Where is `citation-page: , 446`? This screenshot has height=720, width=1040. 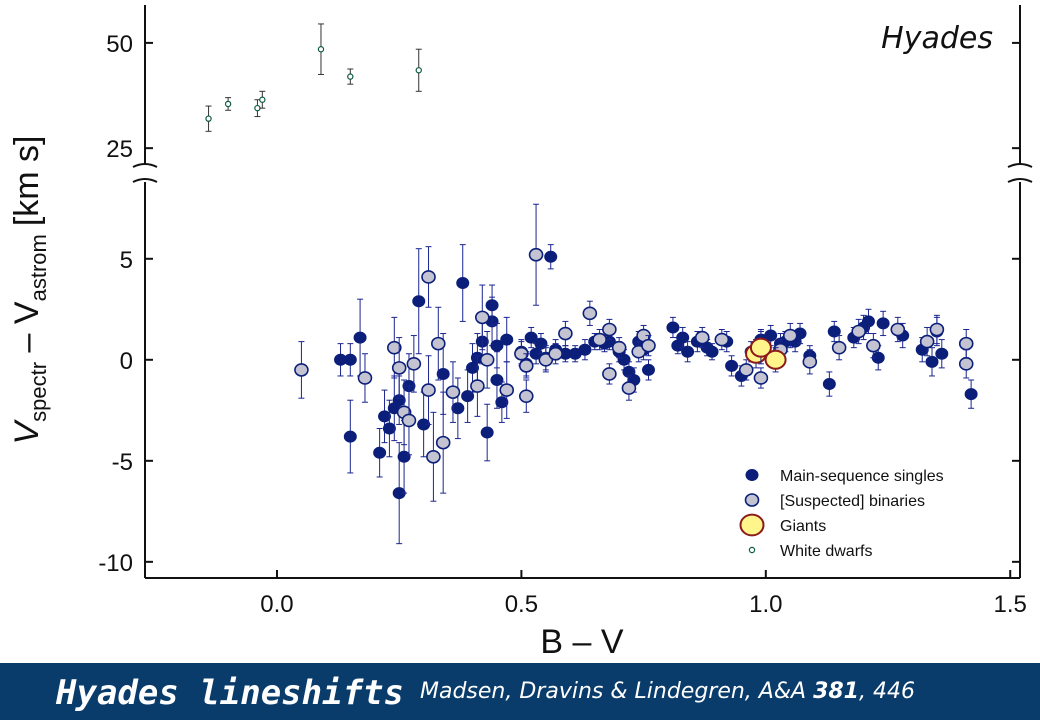 citation-page: , 446 is located at coordinates (887, 691).